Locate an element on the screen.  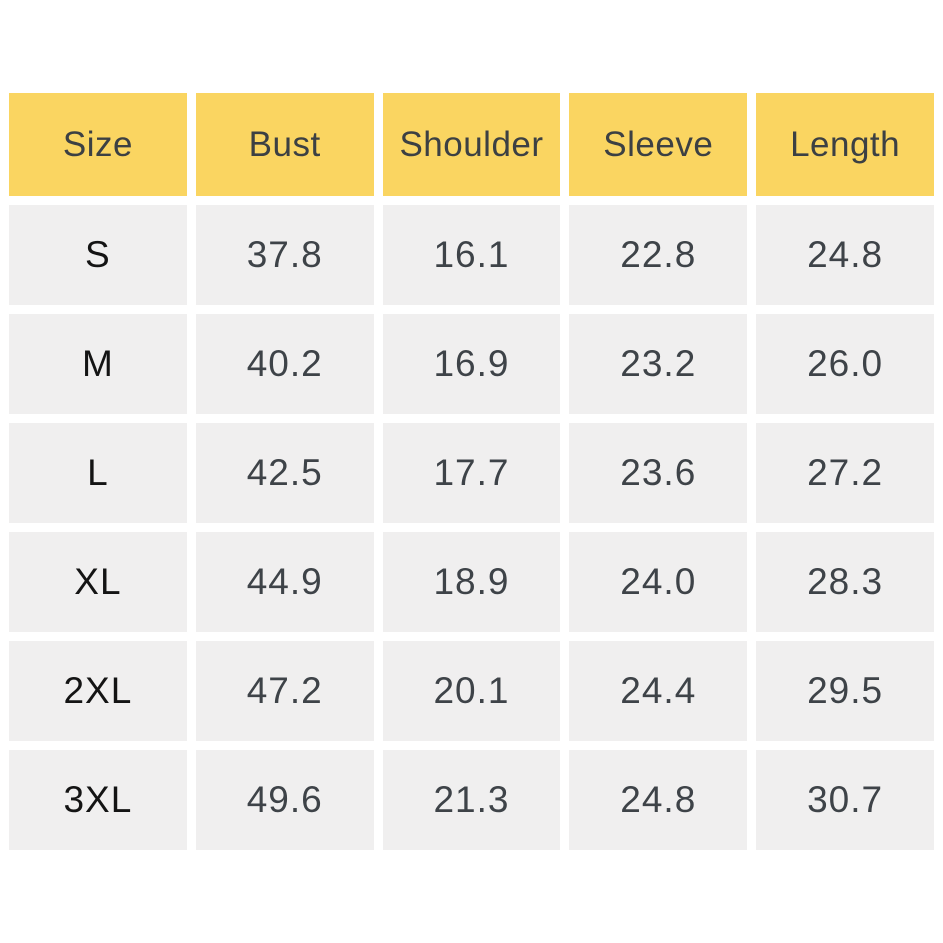
size-chart-header: Size Bust Shoulder Sleeve Length is located at coordinates (471, 144).